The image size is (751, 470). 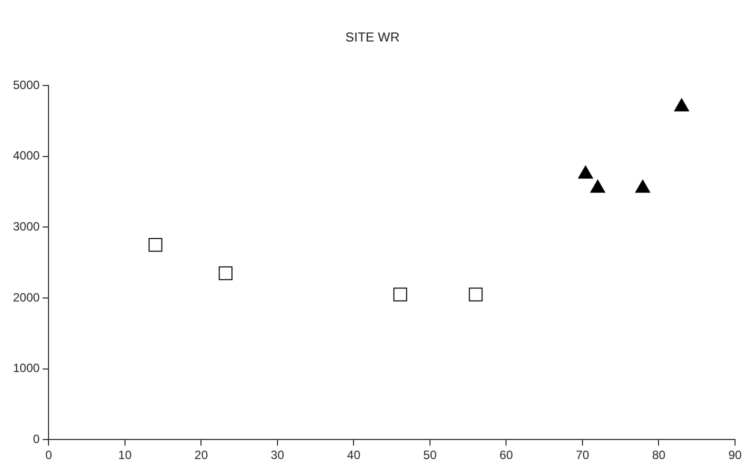 What do you see at coordinates (430, 455) in the screenshot?
I see `x-tick-label: 50` at bounding box center [430, 455].